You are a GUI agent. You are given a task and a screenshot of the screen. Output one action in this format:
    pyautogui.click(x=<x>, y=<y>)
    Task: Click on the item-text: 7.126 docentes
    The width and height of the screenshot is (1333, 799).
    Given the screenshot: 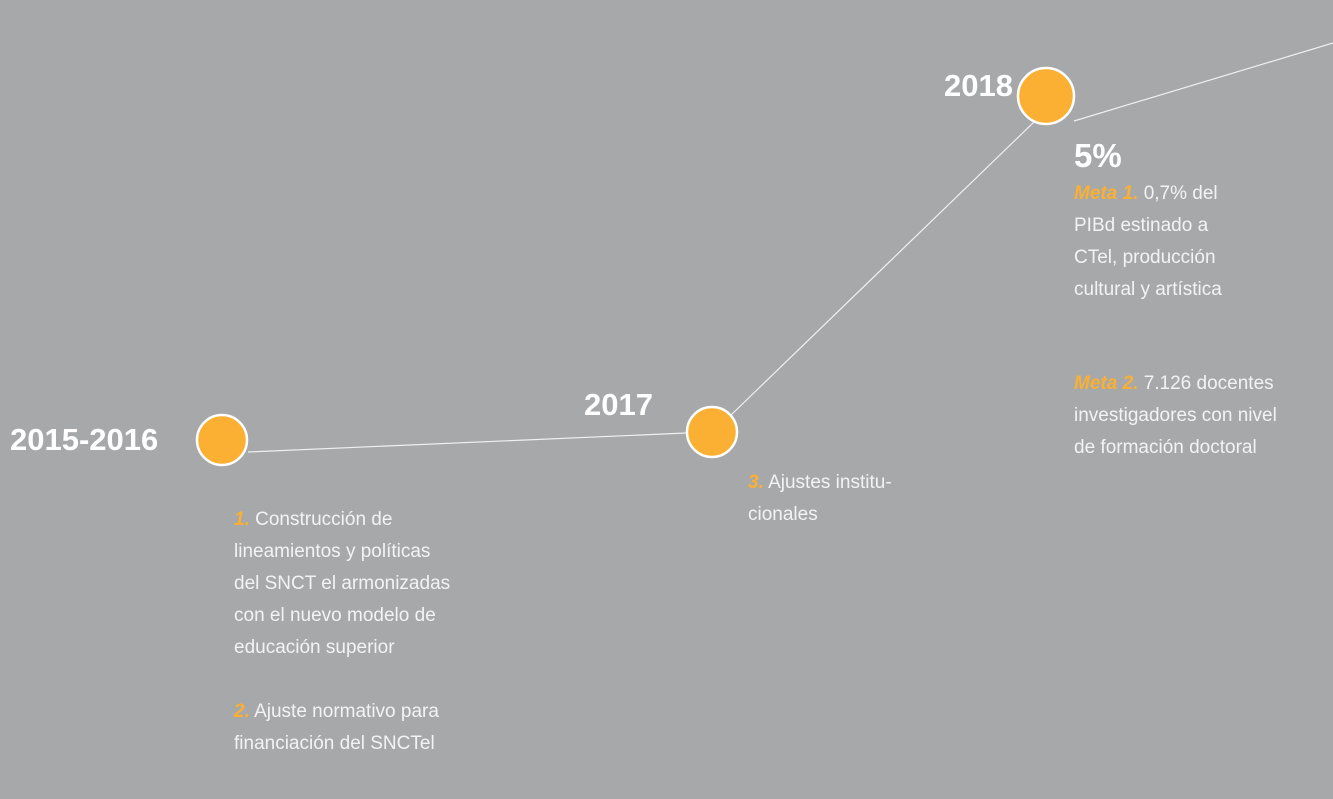 What is the action you would take?
    pyautogui.click(x=1208, y=383)
    